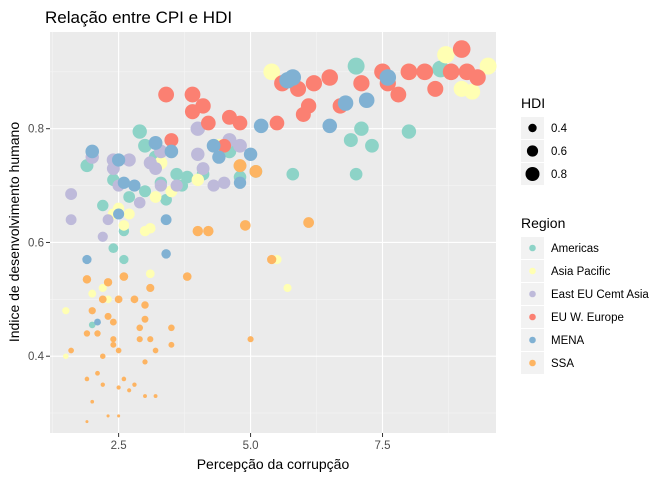 This screenshot has width=672, height=480. Describe the element at coordinates (559, 152) in the screenshot. I see `hdi-legend-label: 0.6` at that location.